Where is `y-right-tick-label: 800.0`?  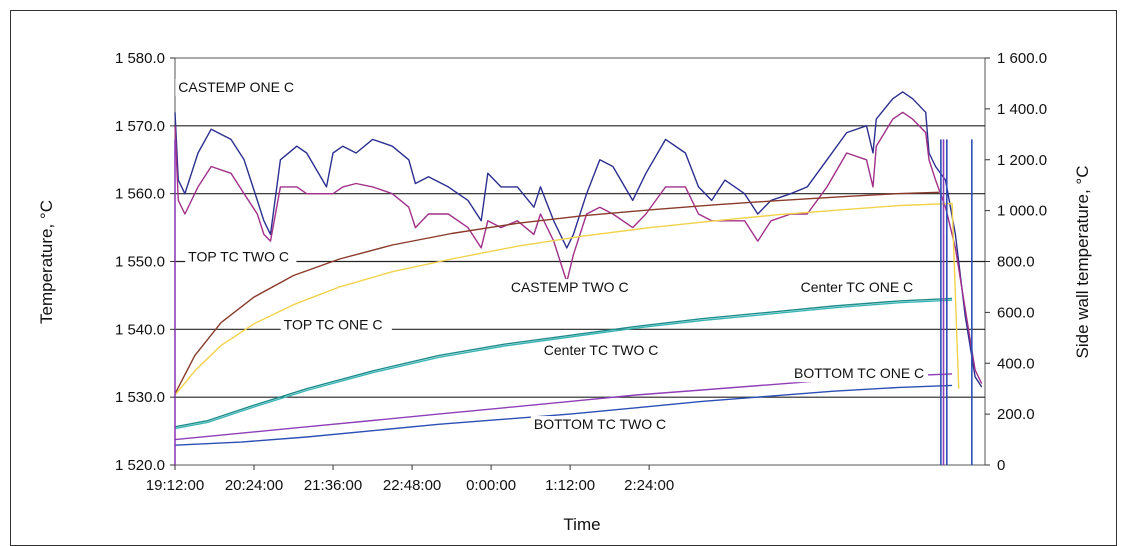
y-right-tick-label: 800.0 is located at coordinates (1016, 262).